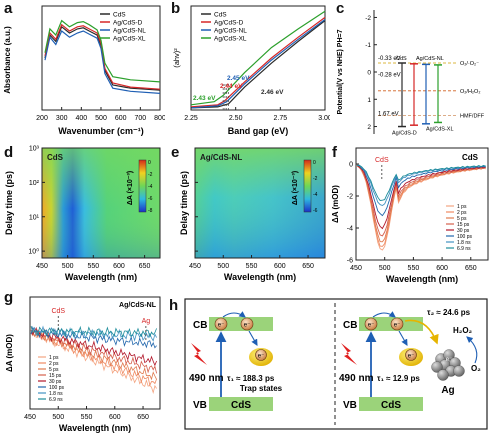 This screenshot has width=492, height=439. What do you see at coordinates (138, 305) in the screenshot?
I see `chart-title-g: Ag/CdS-NL` at bounding box center [138, 305].